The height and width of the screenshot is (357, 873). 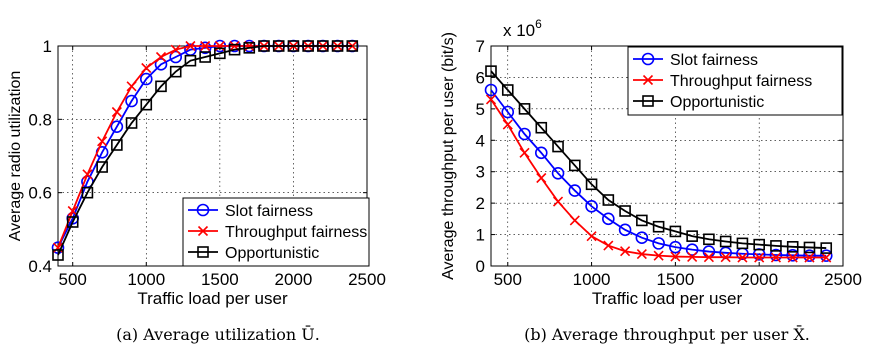 What do you see at coordinates (448, 156) in the screenshot?
I see `y-axis-label: Average throughput per user (bit/s)` at bounding box center [448, 156].